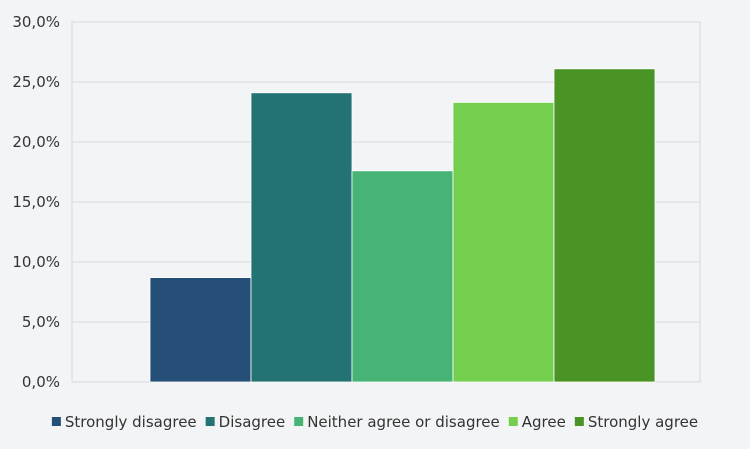  Describe the element at coordinates (643, 422) in the screenshot. I see `legend-label: Strongly agree` at that location.